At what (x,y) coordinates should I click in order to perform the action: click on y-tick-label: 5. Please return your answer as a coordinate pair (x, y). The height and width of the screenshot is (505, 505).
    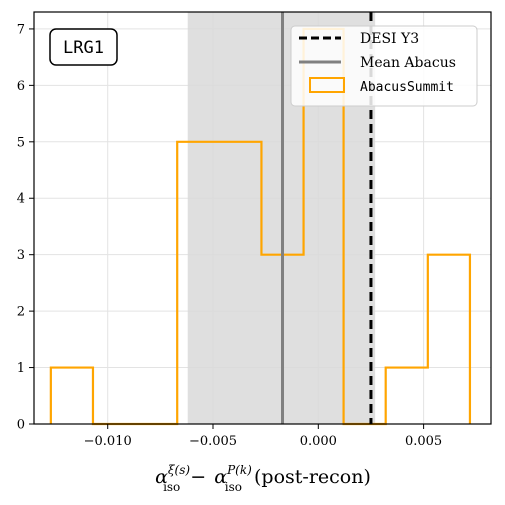
    Looking at the image, I should click on (21, 142).